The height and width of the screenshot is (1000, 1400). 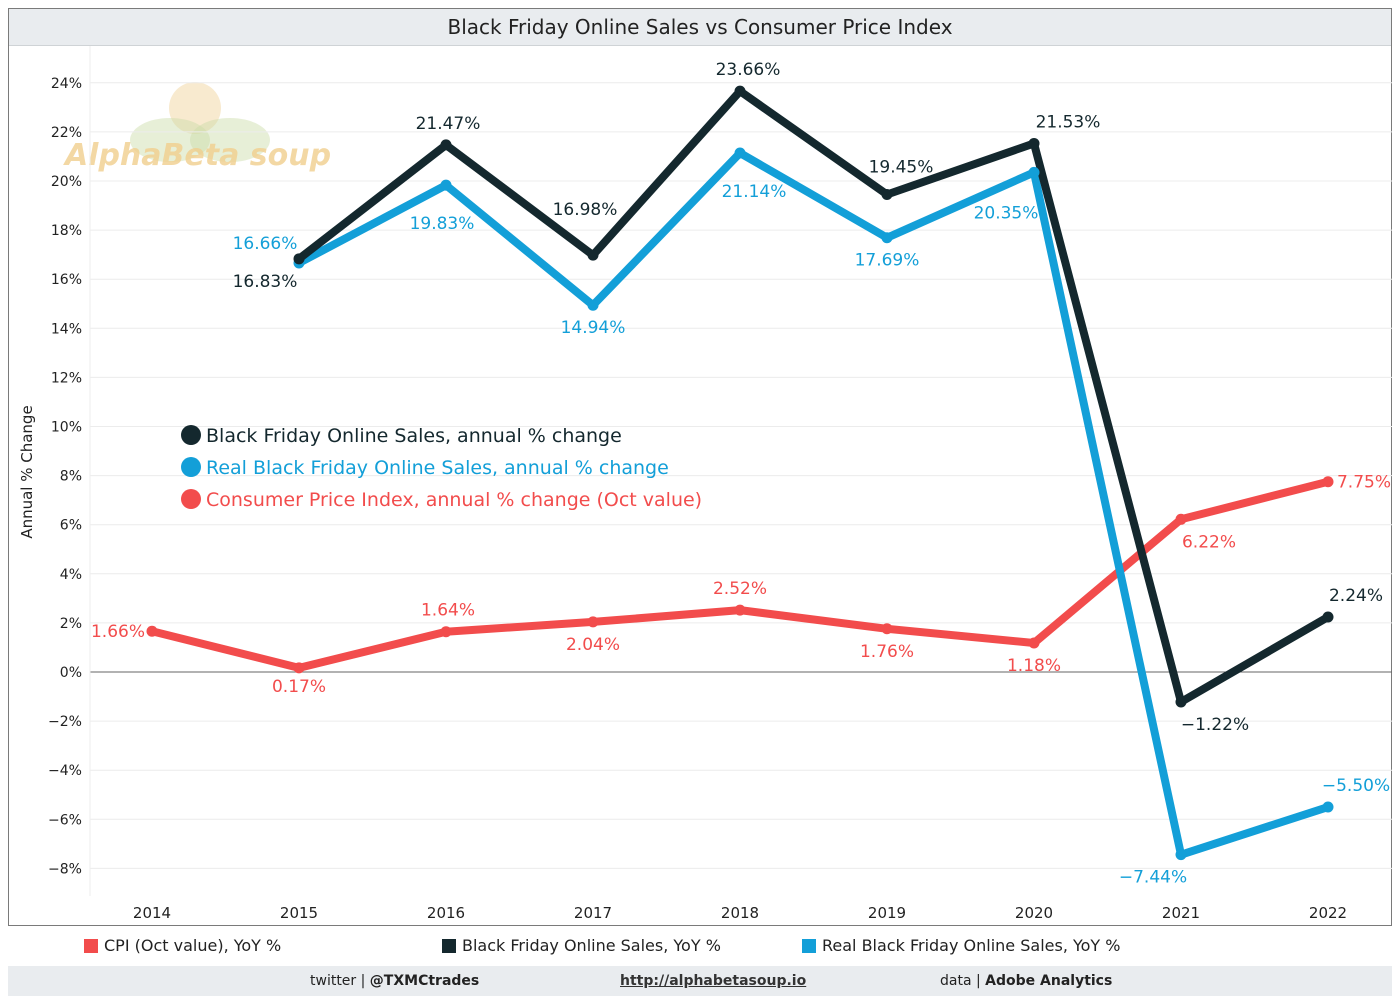 What do you see at coordinates (1209, 542) in the screenshot?
I see `data-label: 6.22%` at bounding box center [1209, 542].